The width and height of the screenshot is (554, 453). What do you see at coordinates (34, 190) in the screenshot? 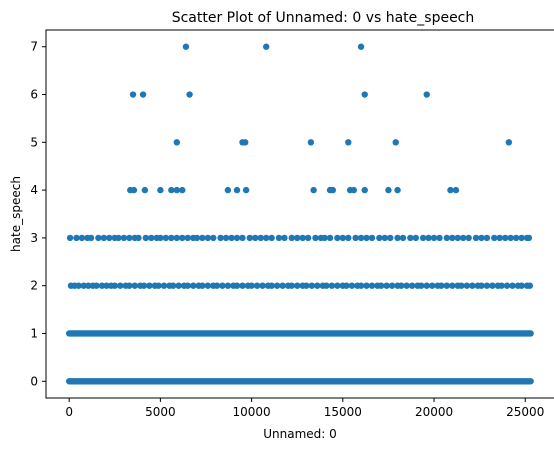
I see `y-tick-label: 4` at bounding box center [34, 190].